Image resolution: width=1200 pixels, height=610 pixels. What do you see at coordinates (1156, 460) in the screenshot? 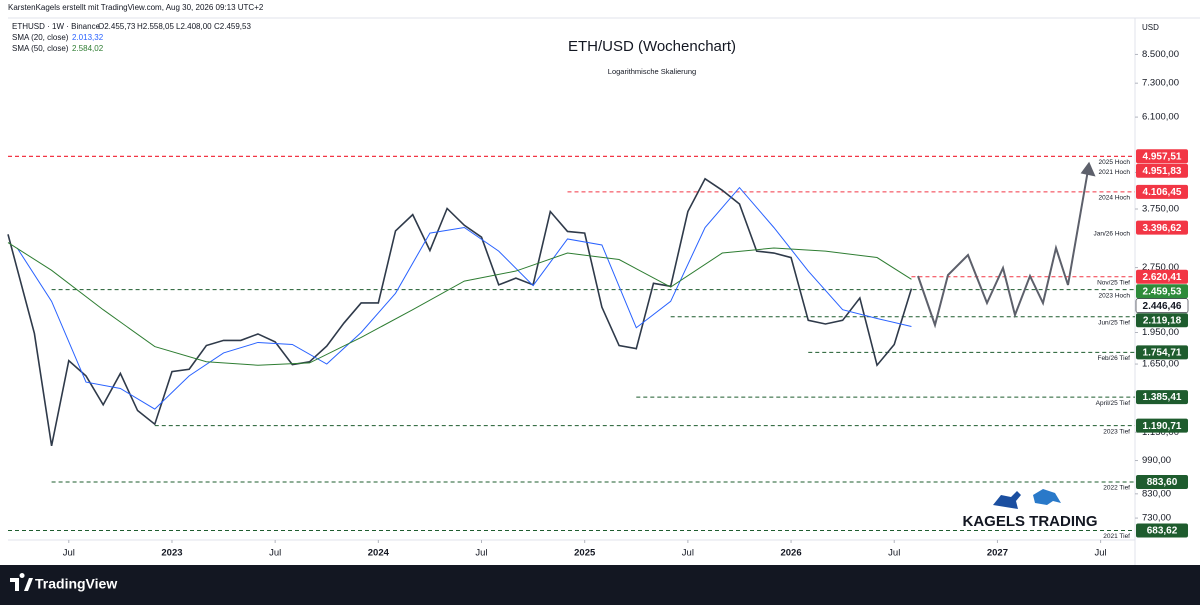
I see `y-tick-label: 990,00` at bounding box center [1156, 460].